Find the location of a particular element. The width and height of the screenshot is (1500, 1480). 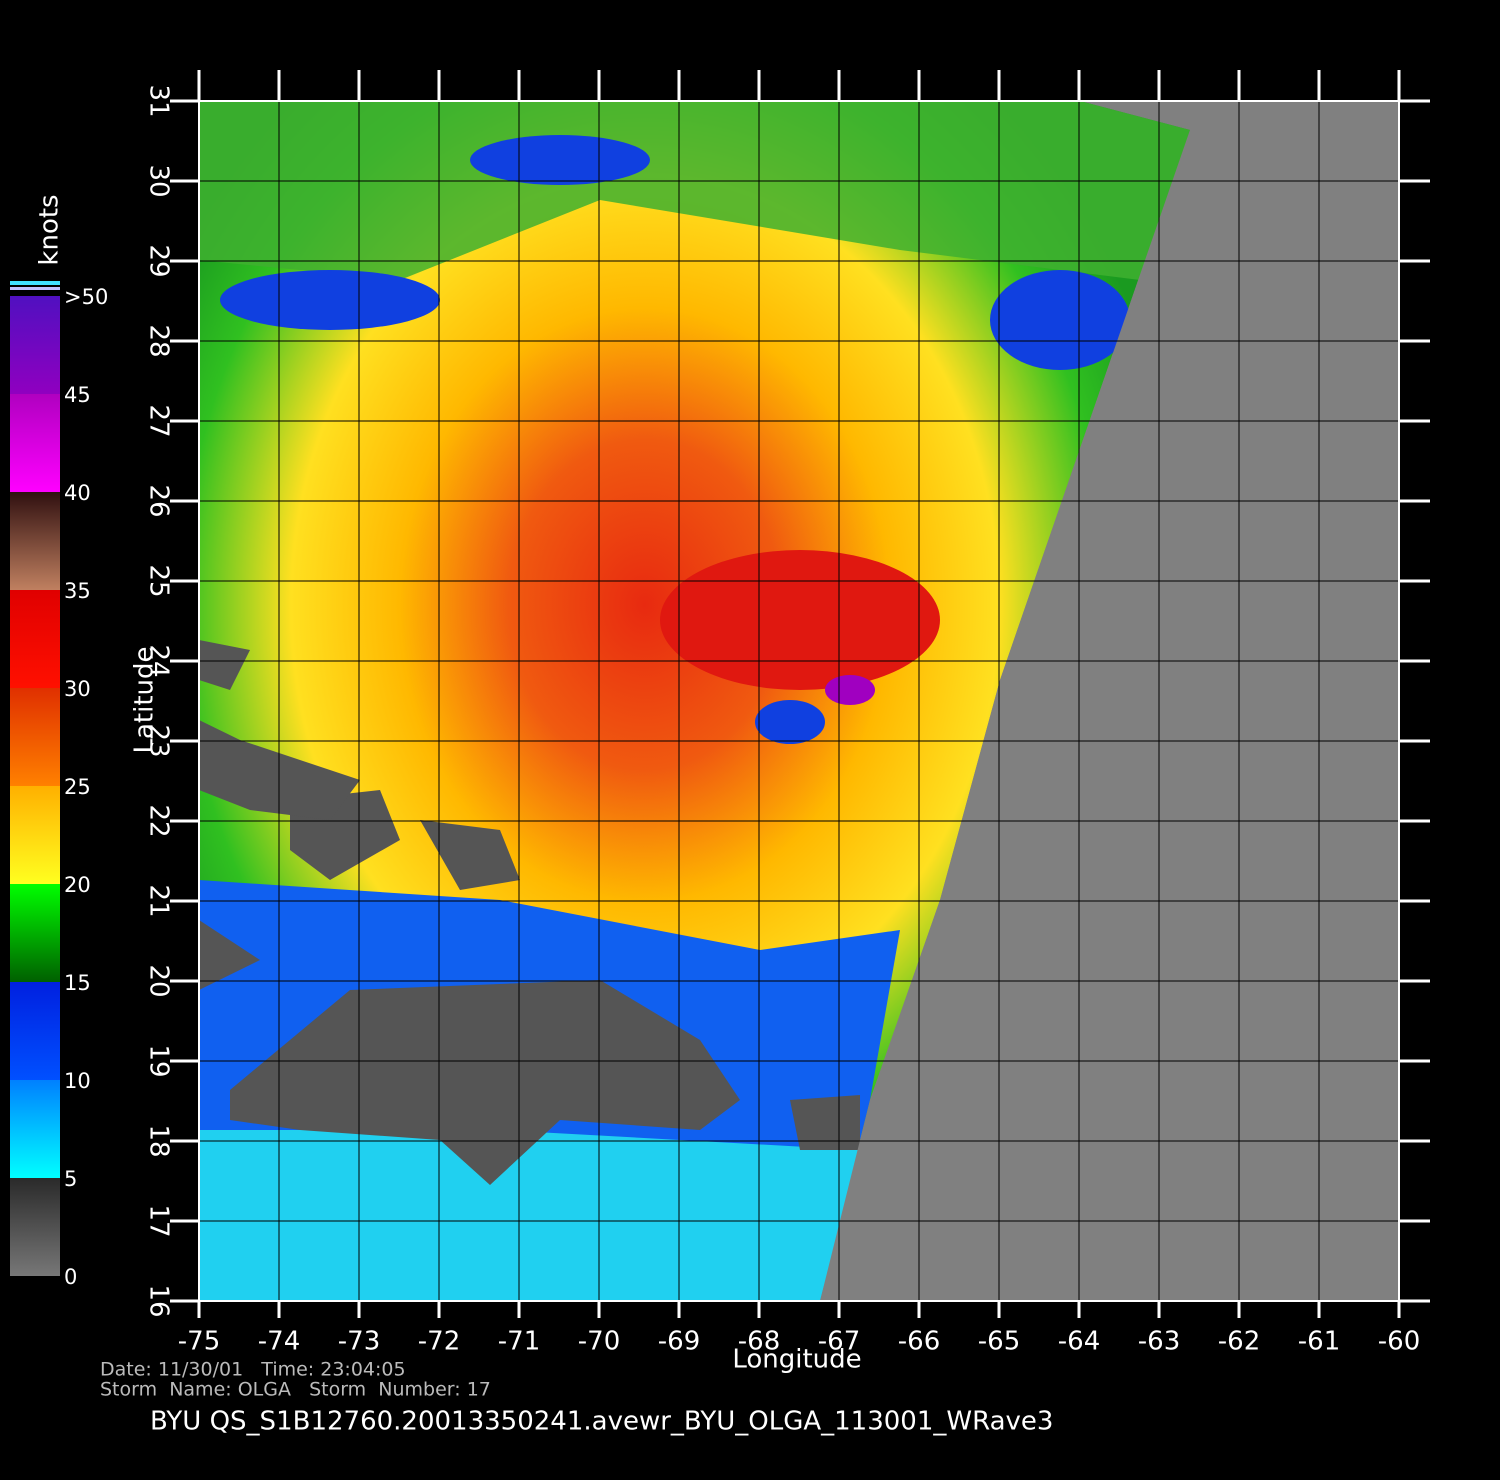

x-tick-label: -74 is located at coordinates (279, 1342).